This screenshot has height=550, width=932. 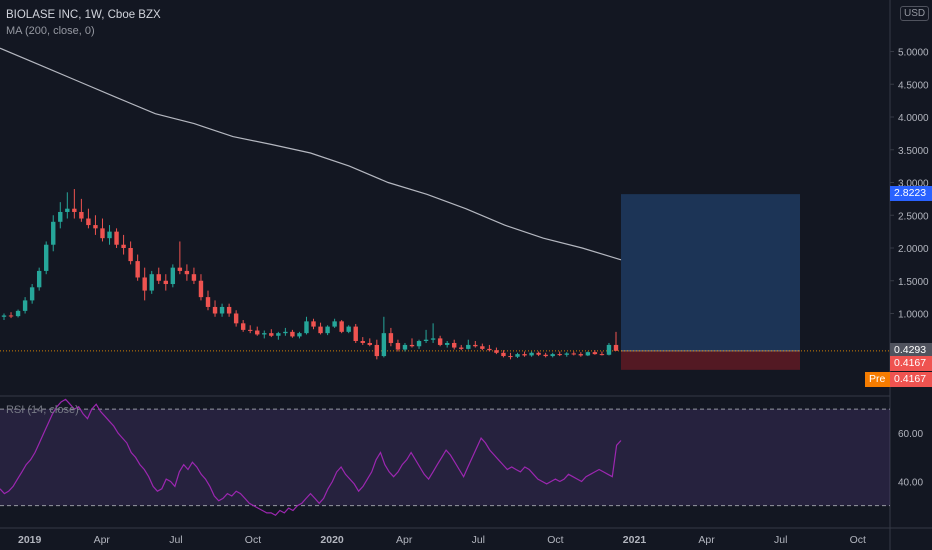 What do you see at coordinates (42, 410) in the screenshot?
I see `rsi-legend: RSI (14, close)` at bounding box center [42, 410].